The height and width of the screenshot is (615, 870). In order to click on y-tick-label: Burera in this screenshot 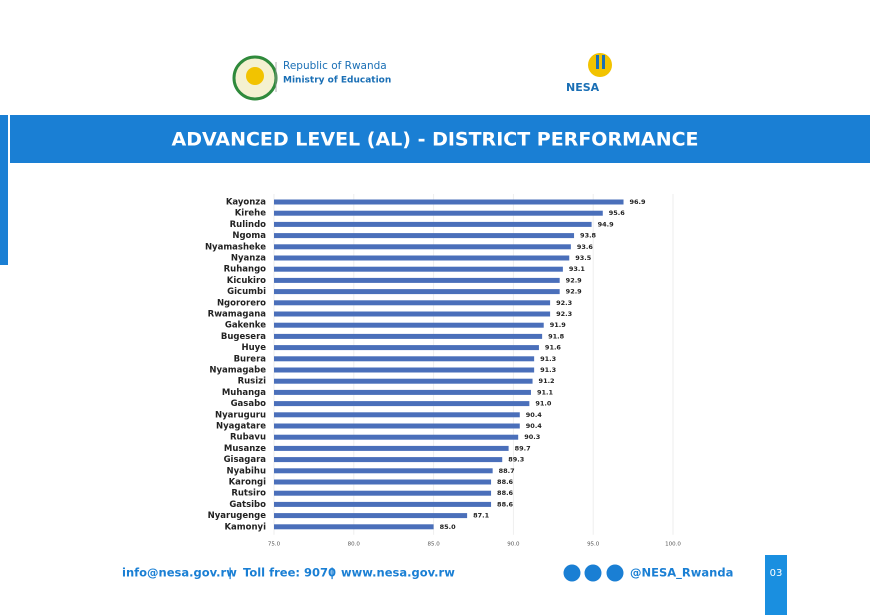, I will do `click(250, 359)`.